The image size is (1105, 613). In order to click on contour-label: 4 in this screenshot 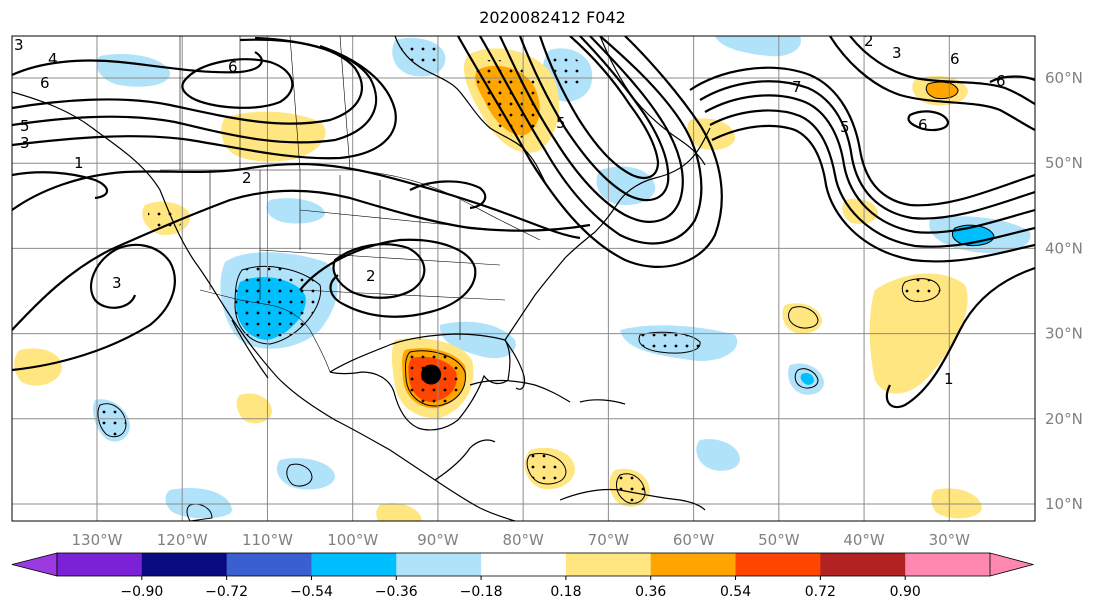, I will do `click(53, 59)`.